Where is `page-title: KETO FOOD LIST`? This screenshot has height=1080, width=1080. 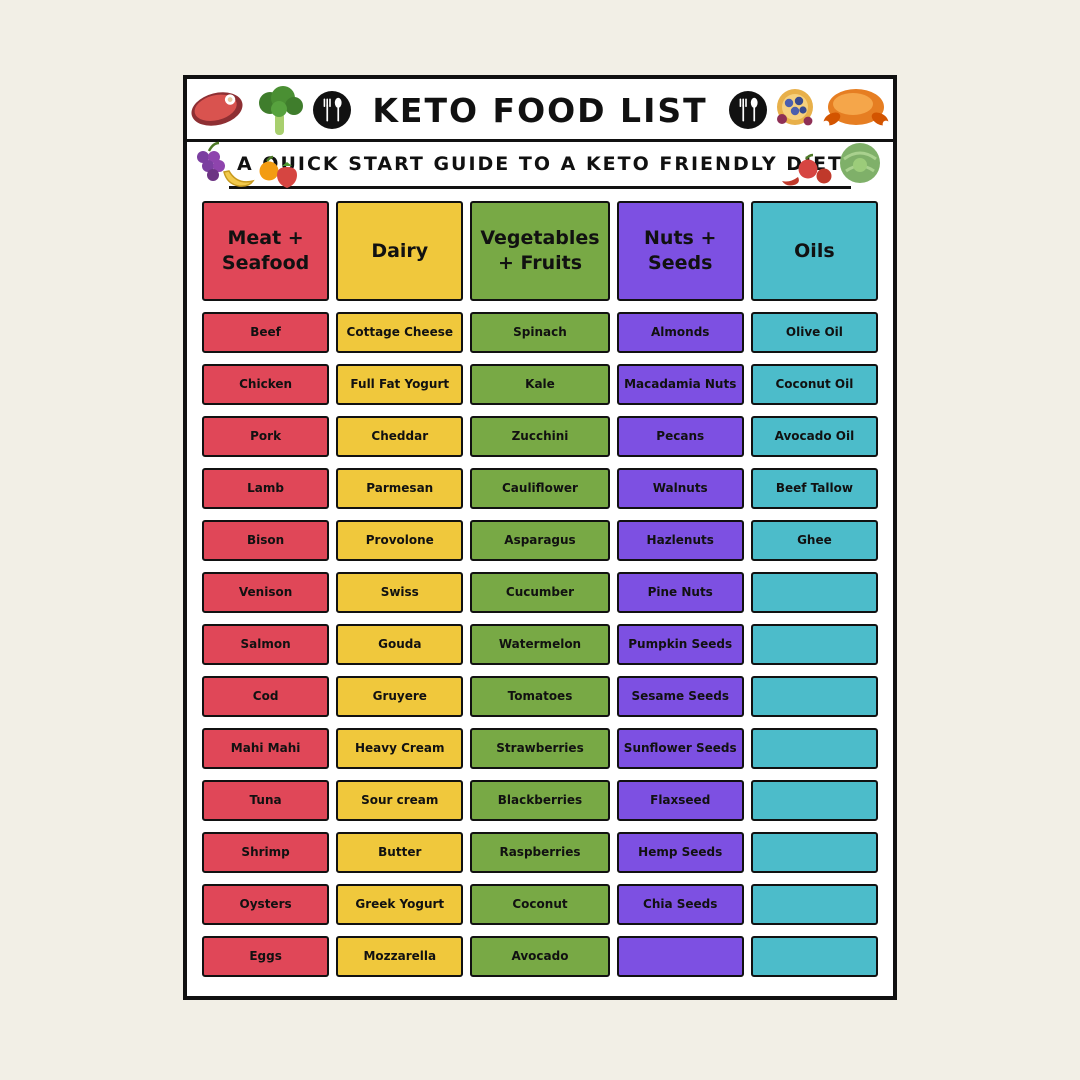
page-title: KETO FOOD LIST is located at coordinates (540, 110).